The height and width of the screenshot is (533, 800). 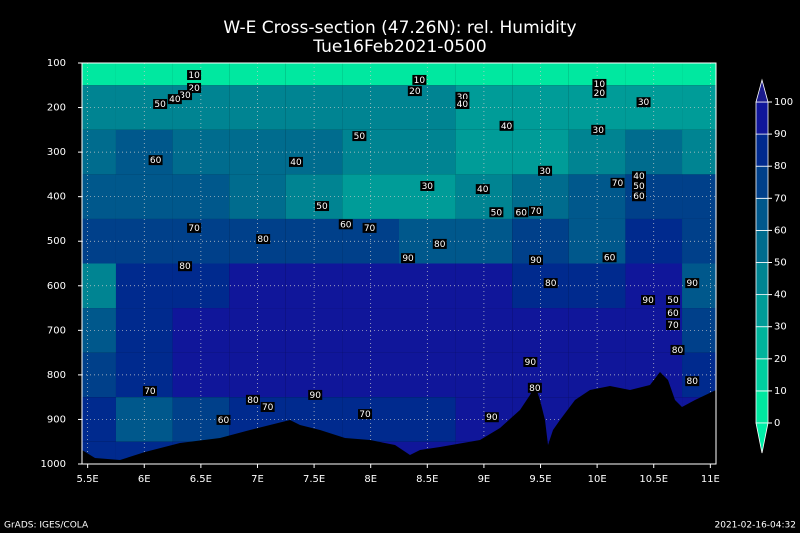 I want to click on contour-label: 10, so click(x=420, y=81).